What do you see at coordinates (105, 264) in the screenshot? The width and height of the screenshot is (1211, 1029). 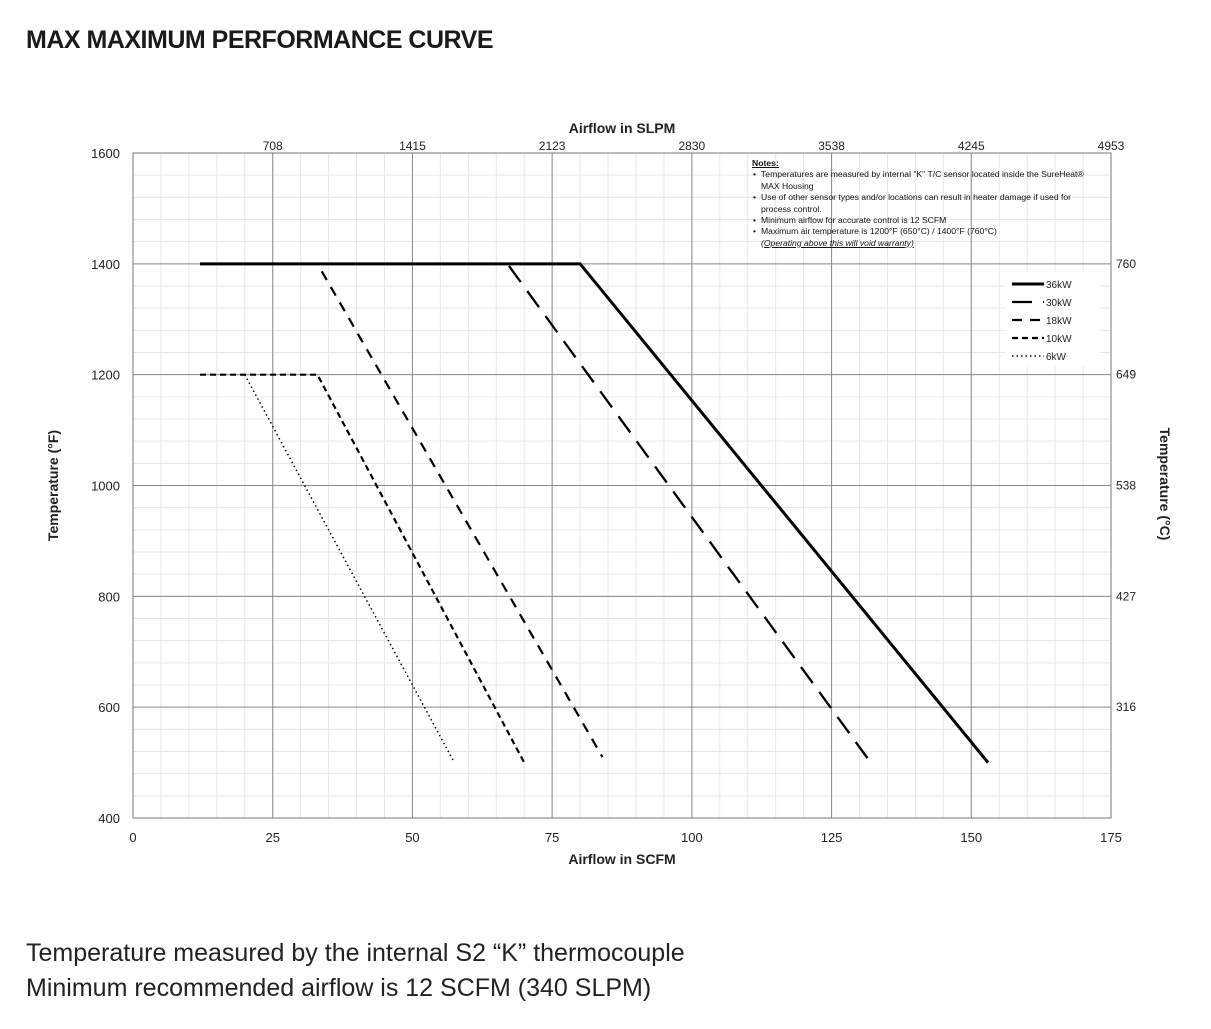 I see `y-tick-label: 1400` at bounding box center [105, 264].